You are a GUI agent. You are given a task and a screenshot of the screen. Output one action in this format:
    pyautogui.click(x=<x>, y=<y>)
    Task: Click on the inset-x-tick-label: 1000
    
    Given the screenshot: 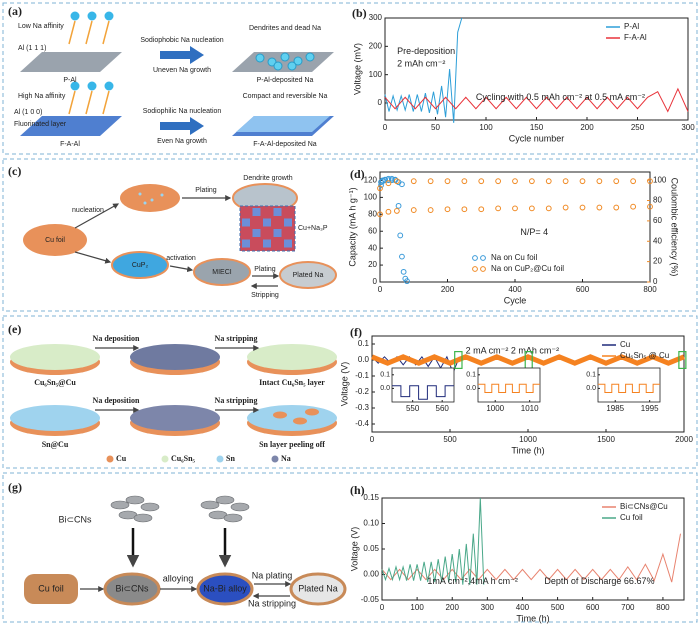 What is the action you would take?
    pyautogui.click(x=495, y=408)
    